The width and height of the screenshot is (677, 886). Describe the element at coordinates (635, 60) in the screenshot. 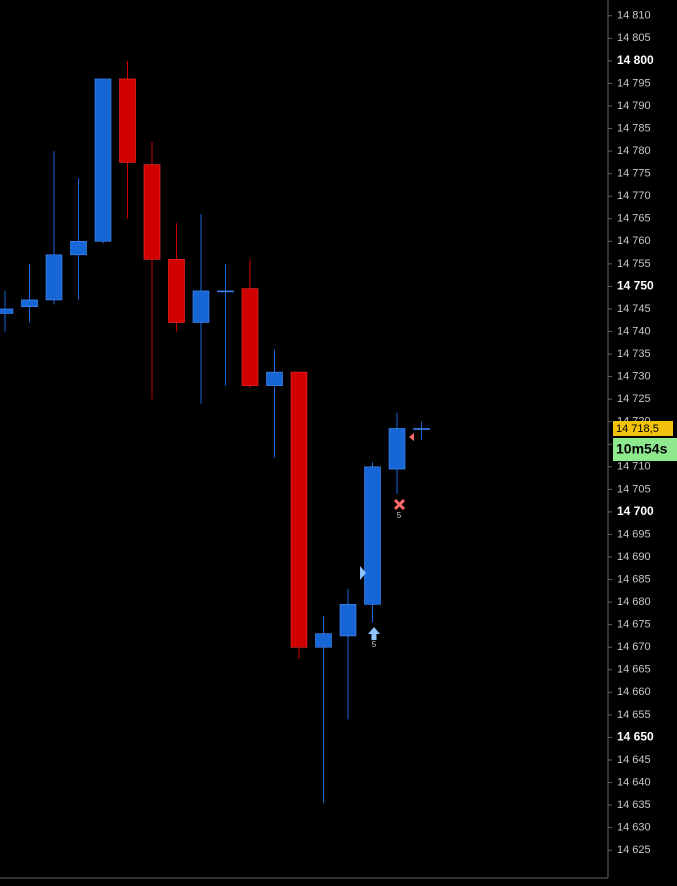

I see `y-tick-label: 14 800` at that location.